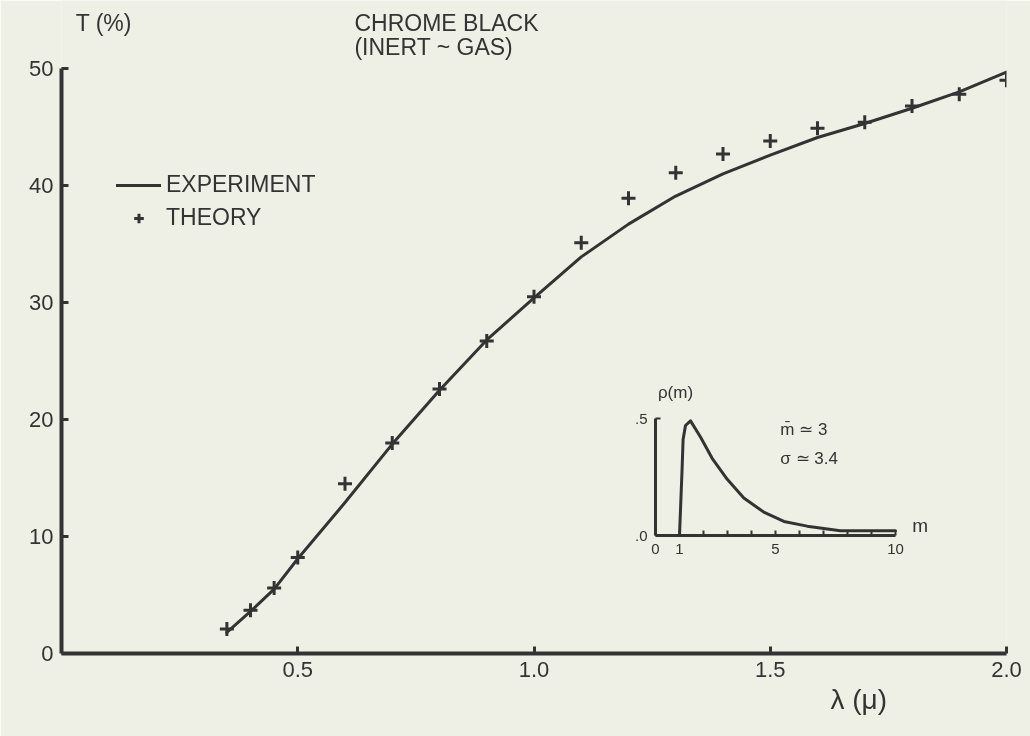 The image size is (1030, 736). Describe the element at coordinates (103, 22) in the screenshot. I see `y-axis-title: T (%)` at that location.